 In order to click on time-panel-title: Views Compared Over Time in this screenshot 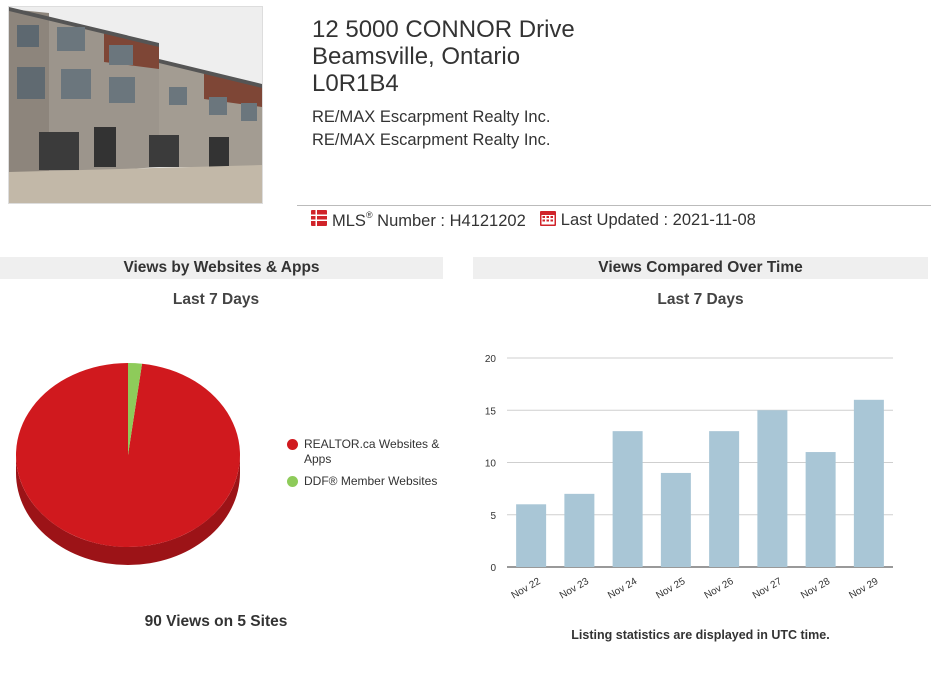, I will do `click(700, 268)`.